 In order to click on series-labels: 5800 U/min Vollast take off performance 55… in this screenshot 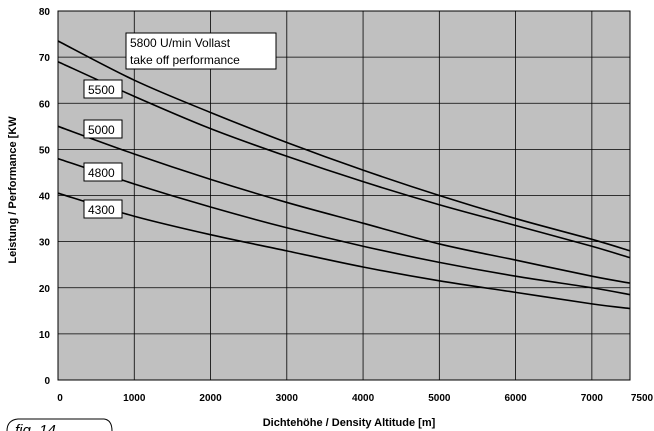, I will do `click(180, 125)`.